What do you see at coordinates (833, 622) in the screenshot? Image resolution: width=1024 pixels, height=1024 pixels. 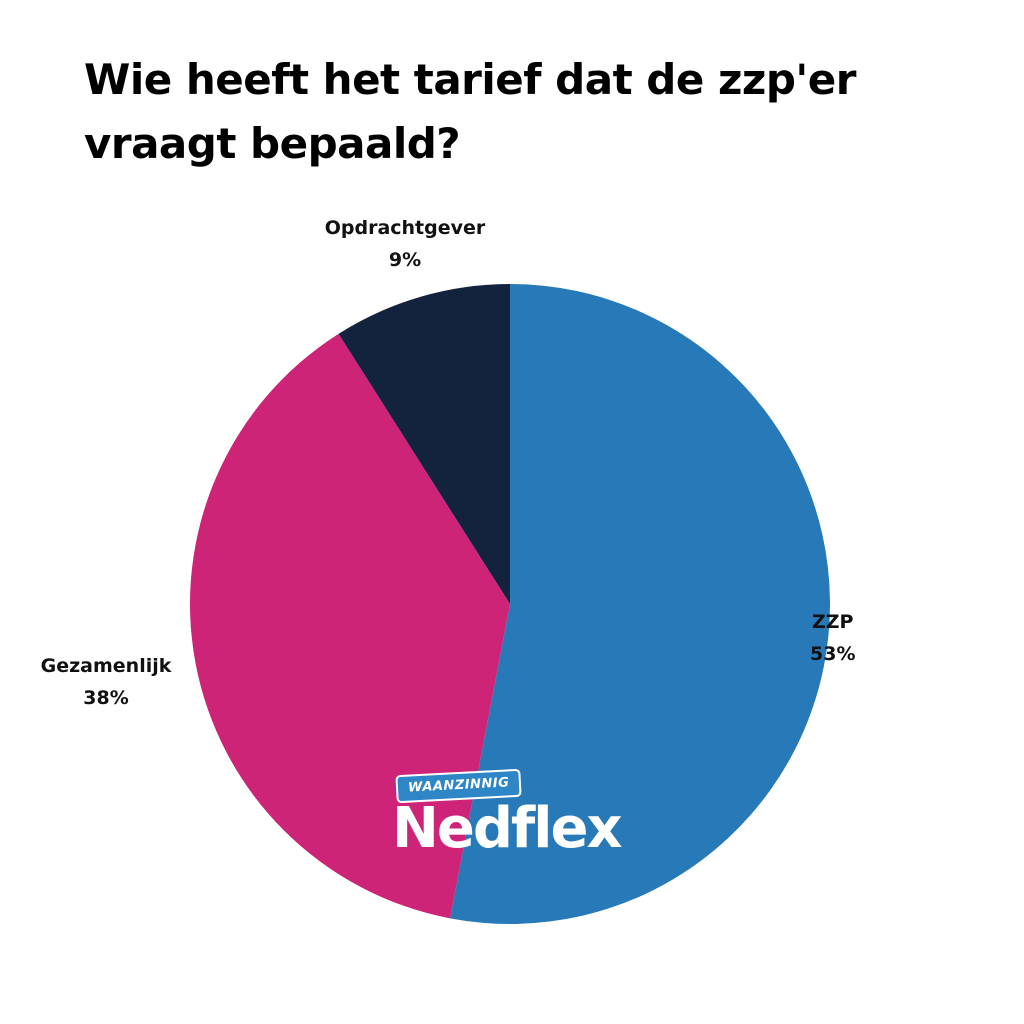 I see `slice-name-zzp: ZZP` at bounding box center [833, 622].